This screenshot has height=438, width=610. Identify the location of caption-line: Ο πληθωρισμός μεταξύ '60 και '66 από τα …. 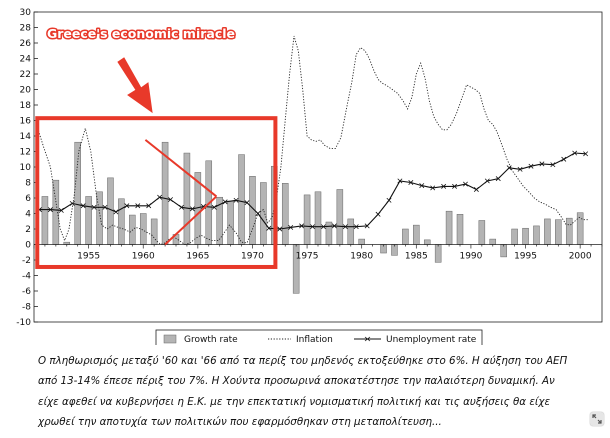
(303, 361).